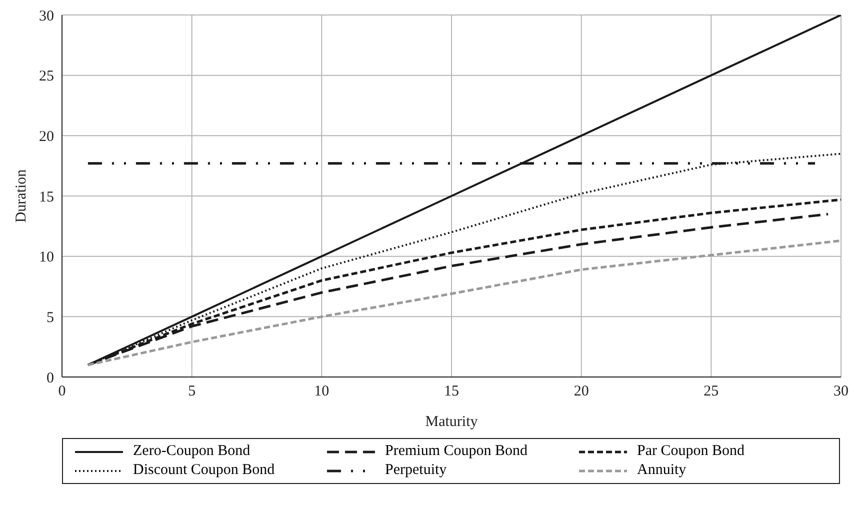 This screenshot has height=519, width=854. What do you see at coordinates (451, 392) in the screenshot?
I see `x-tick-label: 15` at bounding box center [451, 392].